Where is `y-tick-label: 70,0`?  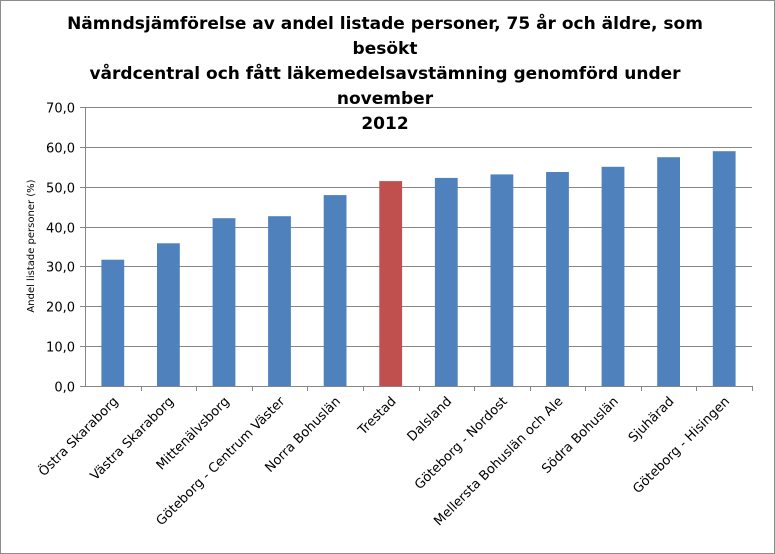 y-tick-label: 70,0 is located at coordinates (60, 109).